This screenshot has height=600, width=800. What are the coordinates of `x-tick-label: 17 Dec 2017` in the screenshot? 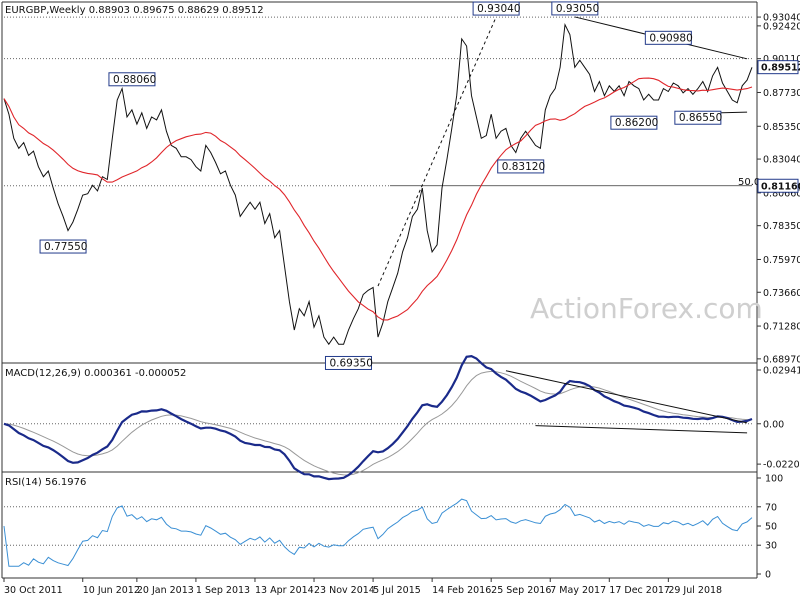 It's located at (639, 590).